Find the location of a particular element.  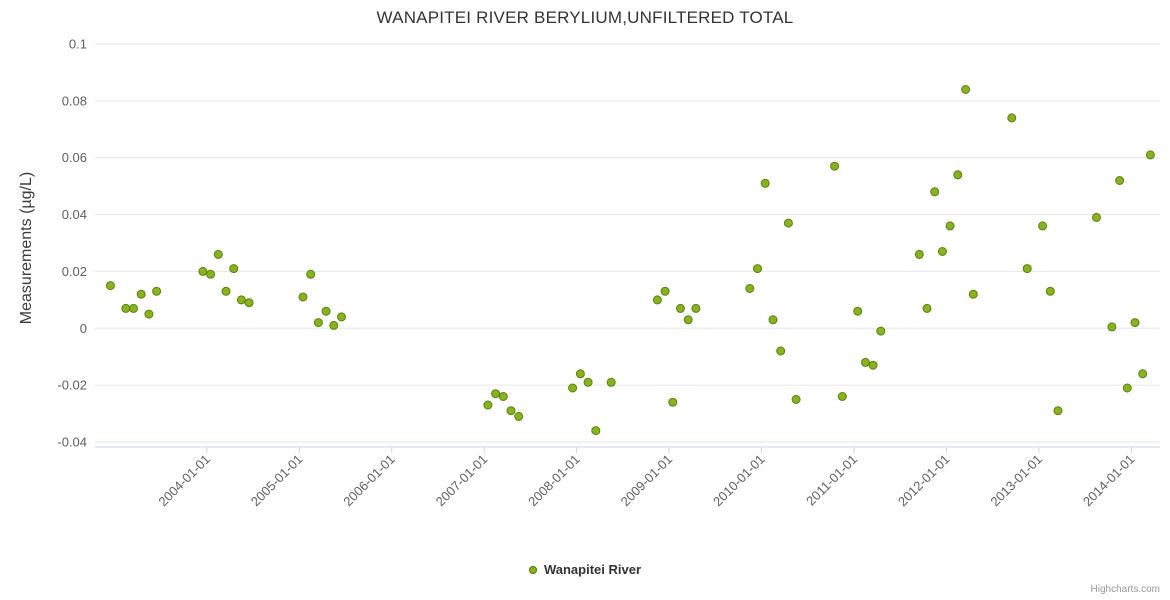

x-tick-label: 2005-01-01 is located at coordinates (277, 481).